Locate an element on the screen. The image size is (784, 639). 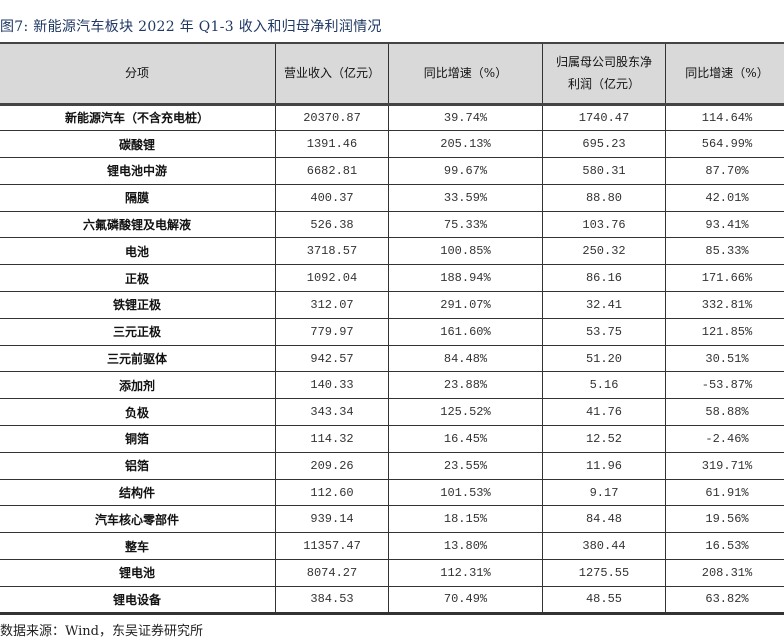
cell-net-profit: 5.16 is located at coordinates (604, 385).